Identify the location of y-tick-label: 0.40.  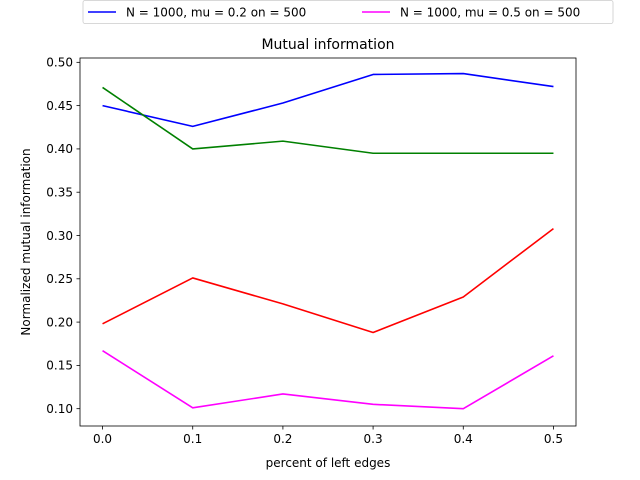
(59, 149).